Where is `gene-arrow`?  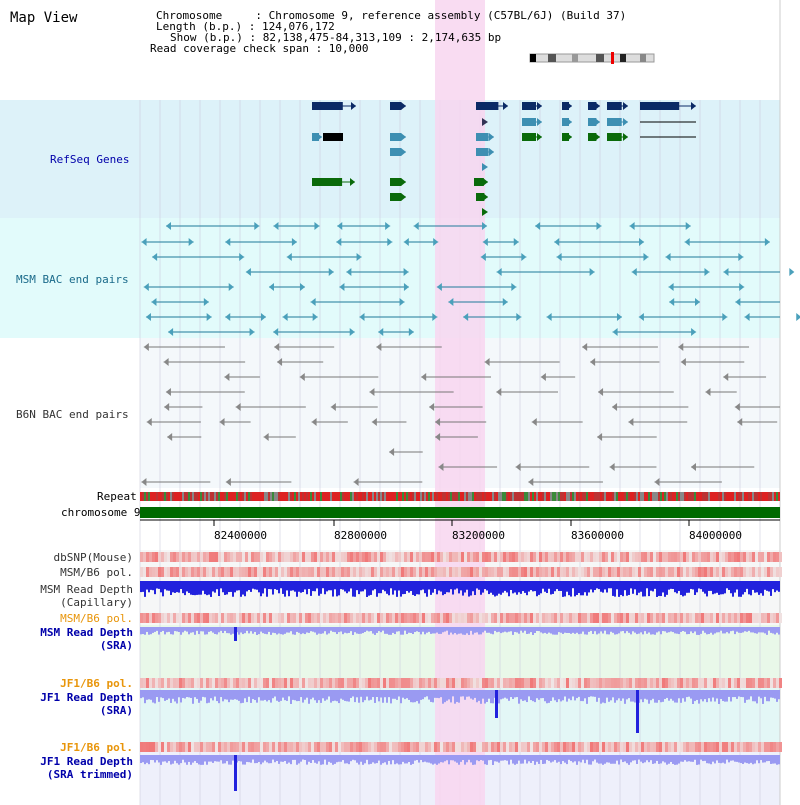
gene-arrow is located at coordinates (597, 106).